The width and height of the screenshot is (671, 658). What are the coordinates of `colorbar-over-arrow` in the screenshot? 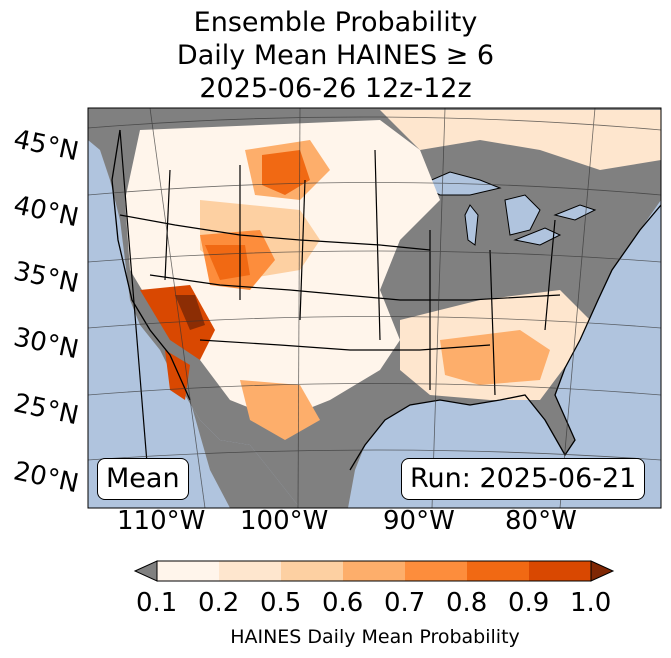 It's located at (602, 571).